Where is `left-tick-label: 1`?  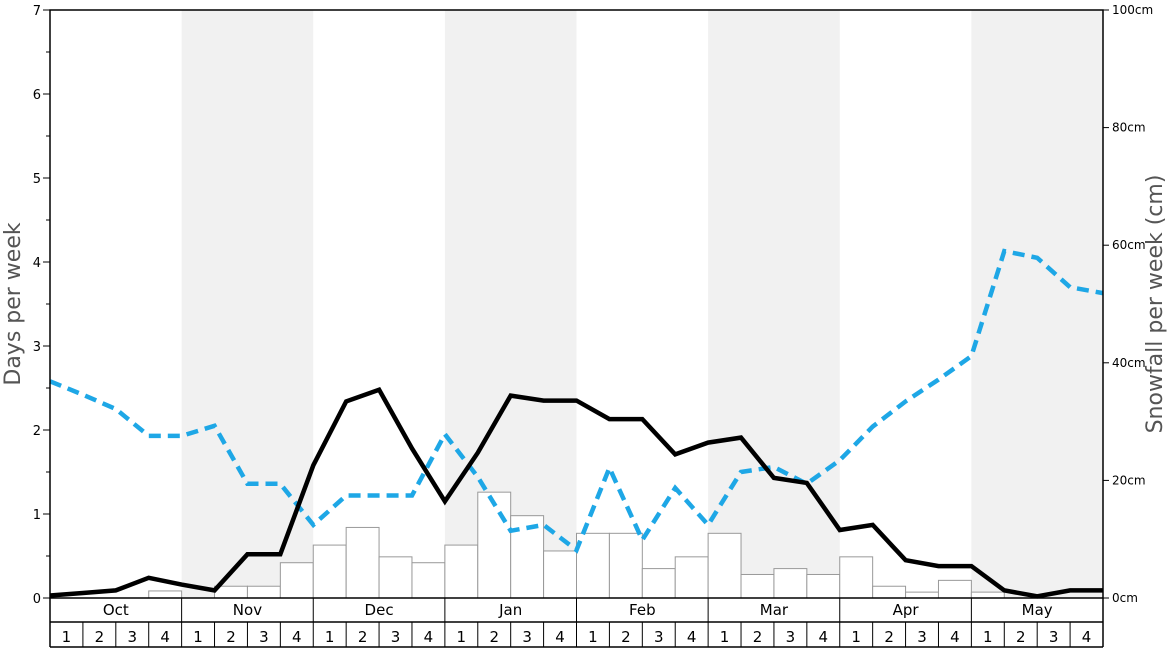 left-tick-label: 1 is located at coordinates (37, 515).